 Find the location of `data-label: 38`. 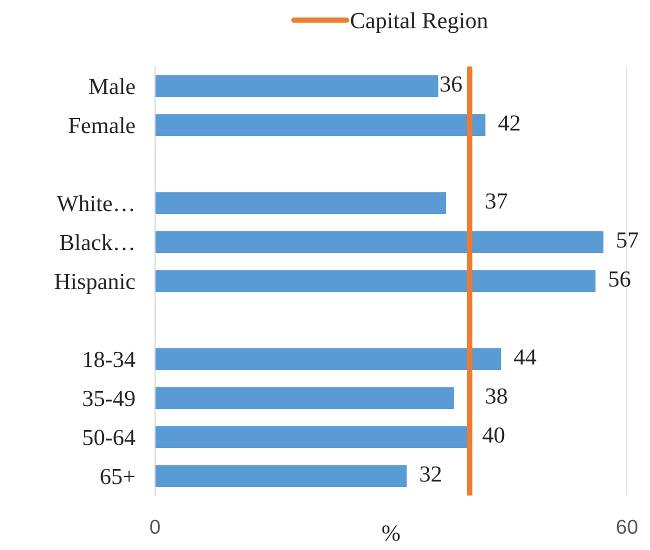

data-label: 38 is located at coordinates (496, 396).